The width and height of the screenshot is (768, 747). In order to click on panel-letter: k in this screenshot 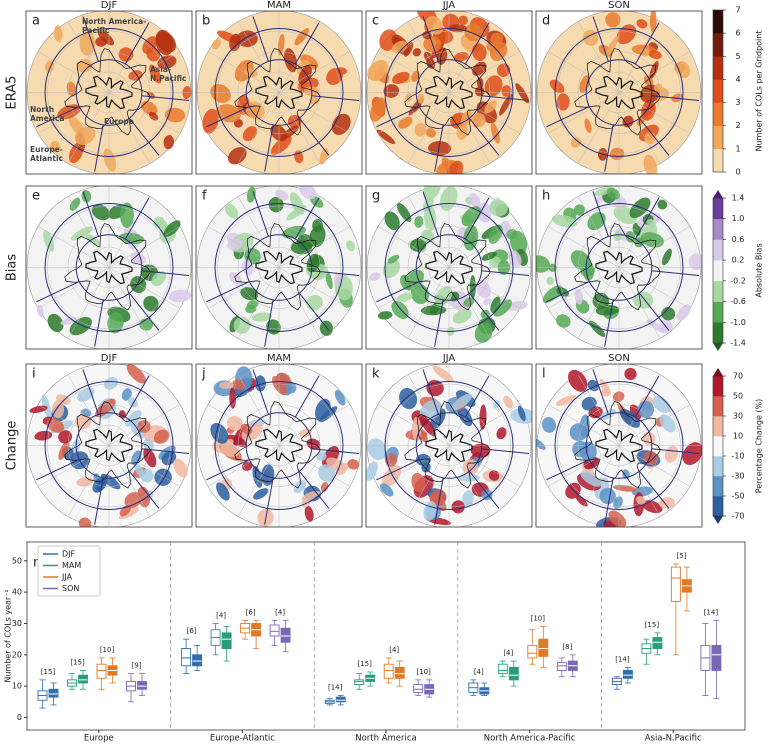, I will do `click(376, 374)`.